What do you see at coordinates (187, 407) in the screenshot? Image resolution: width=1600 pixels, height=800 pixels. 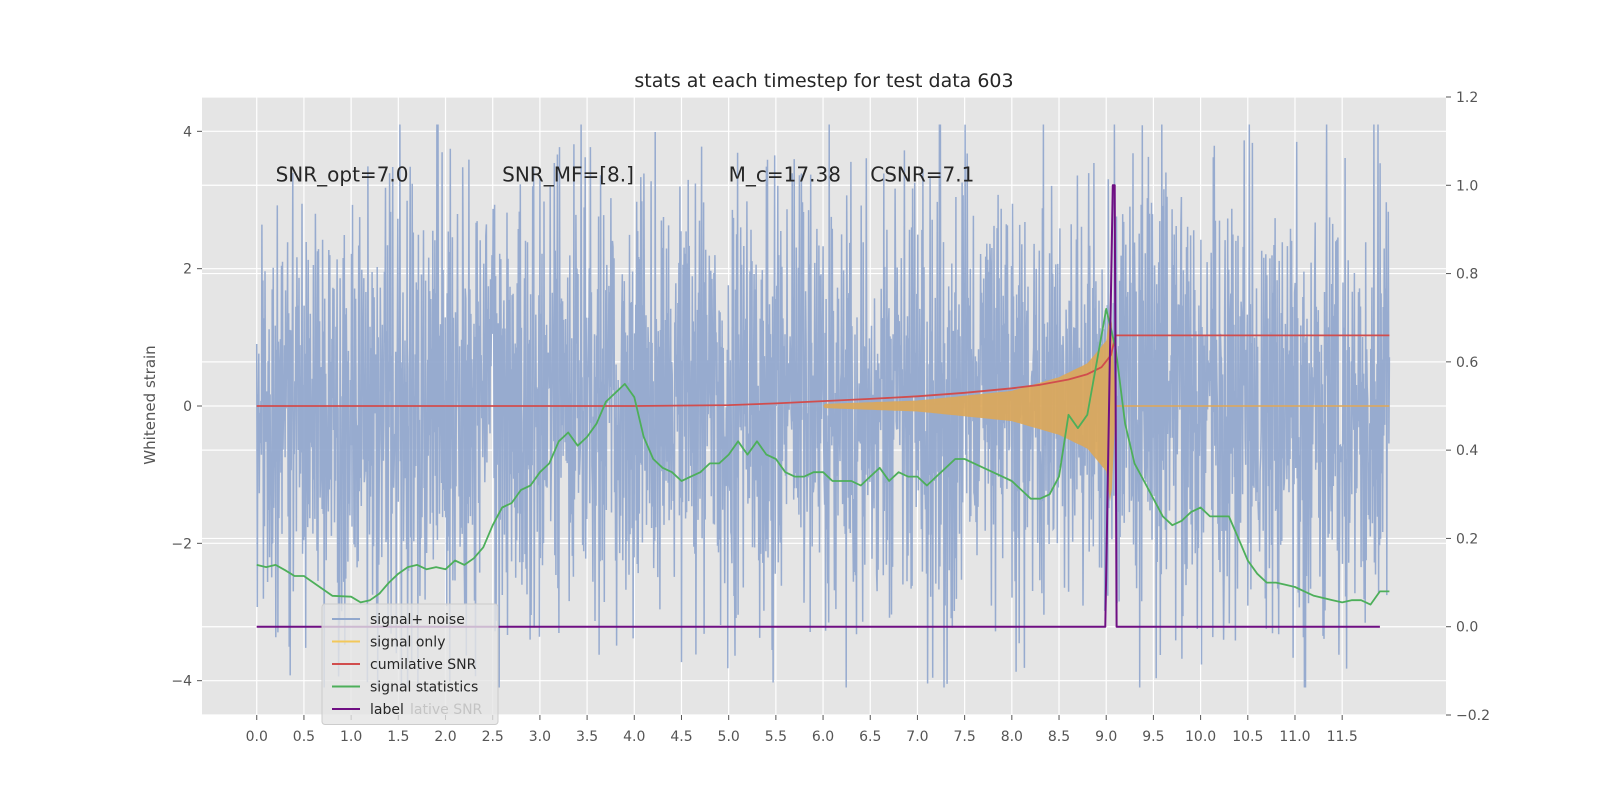 I see `y-tick-label: 0` at bounding box center [187, 407].